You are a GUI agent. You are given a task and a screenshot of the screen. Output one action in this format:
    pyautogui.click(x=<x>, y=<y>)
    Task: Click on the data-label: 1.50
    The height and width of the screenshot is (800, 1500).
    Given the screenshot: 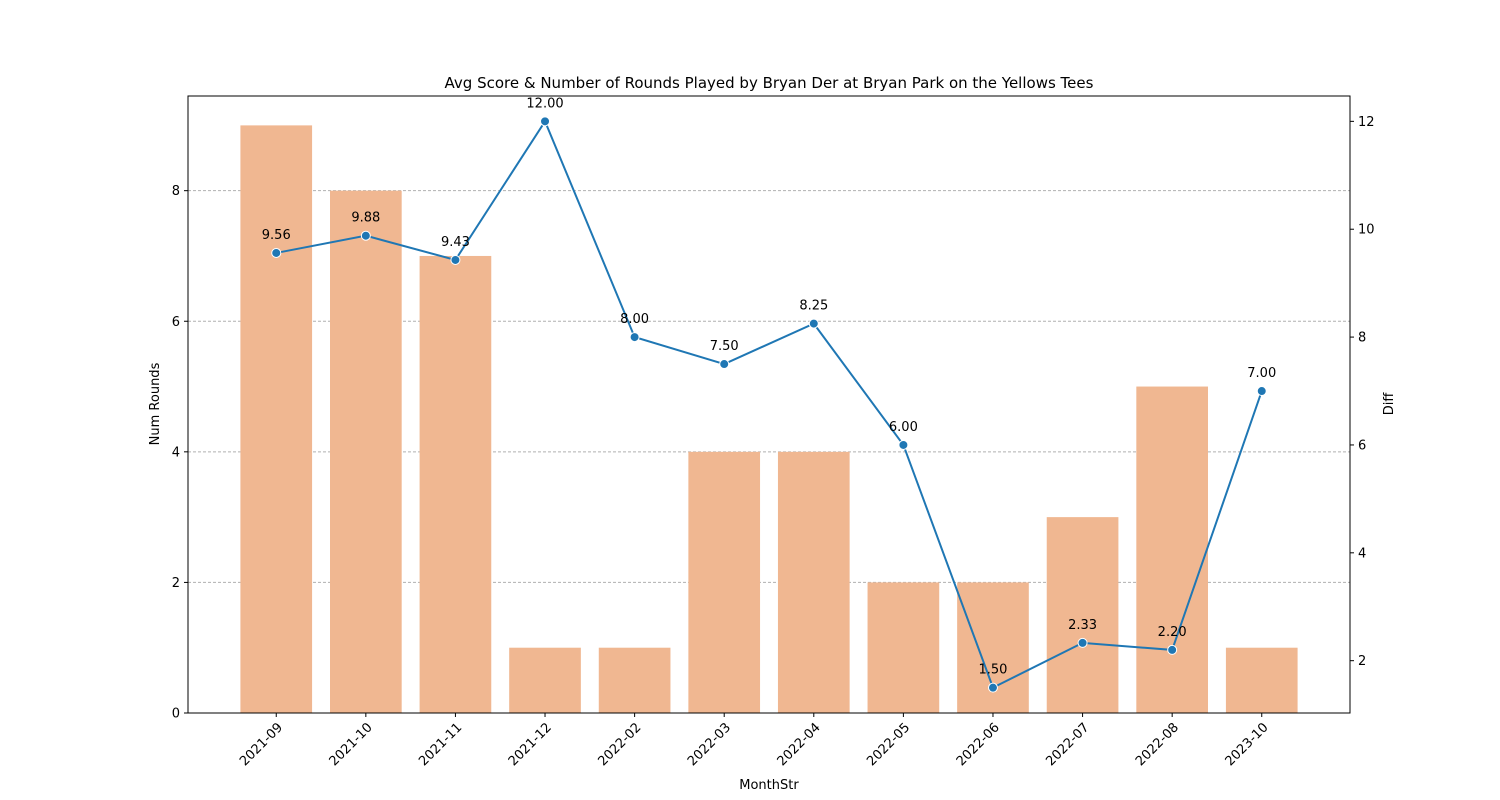 What is the action you would take?
    pyautogui.click(x=993, y=670)
    